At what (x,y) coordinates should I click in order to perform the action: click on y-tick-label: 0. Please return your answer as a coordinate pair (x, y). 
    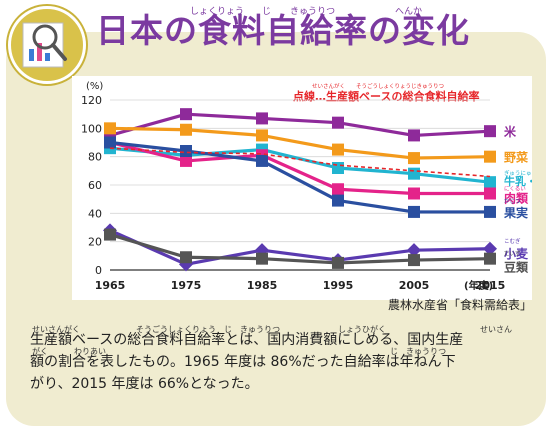
    Looking at the image, I should click on (98, 270).